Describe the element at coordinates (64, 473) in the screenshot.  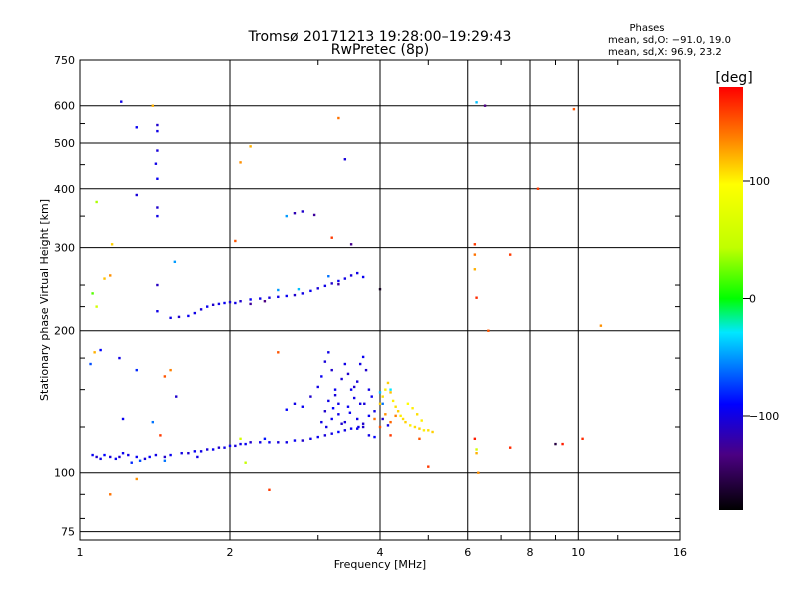
I see `y-tick-label: 100` at that location.